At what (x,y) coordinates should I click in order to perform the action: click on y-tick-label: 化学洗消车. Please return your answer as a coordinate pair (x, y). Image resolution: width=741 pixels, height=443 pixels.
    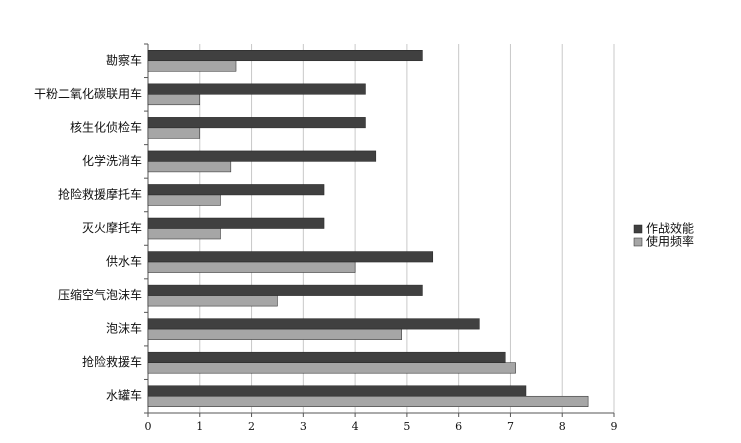
    Looking at the image, I should click on (112, 160).